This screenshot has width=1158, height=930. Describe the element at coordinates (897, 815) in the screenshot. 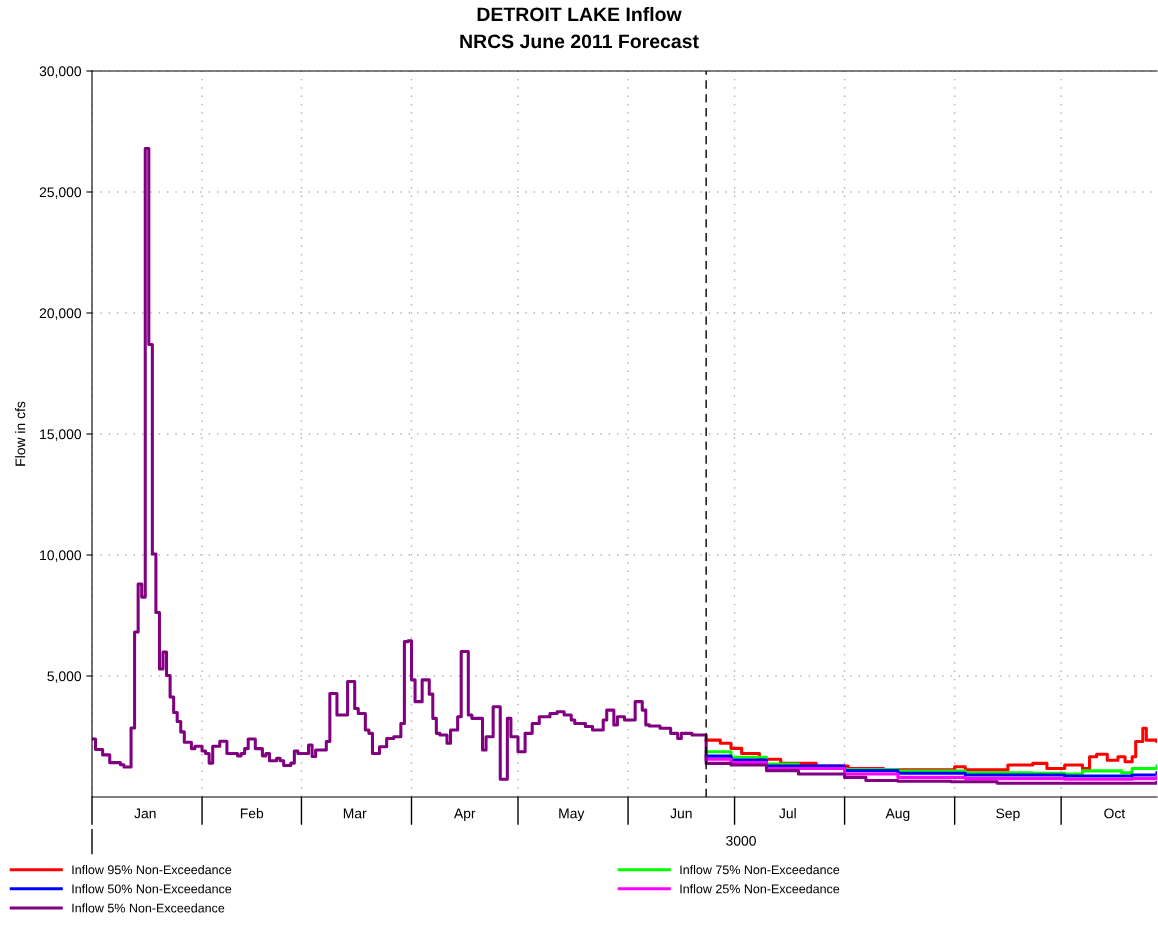

I see `x-tick-label: Aug` at that location.